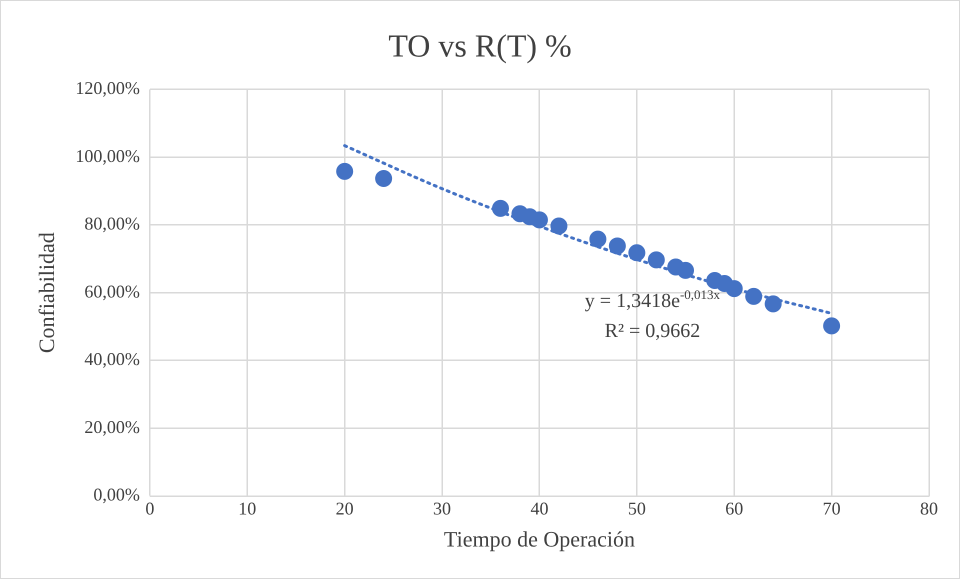  Describe the element at coordinates (149, 508) in the screenshot. I see `x-tick-label: 0` at that location.